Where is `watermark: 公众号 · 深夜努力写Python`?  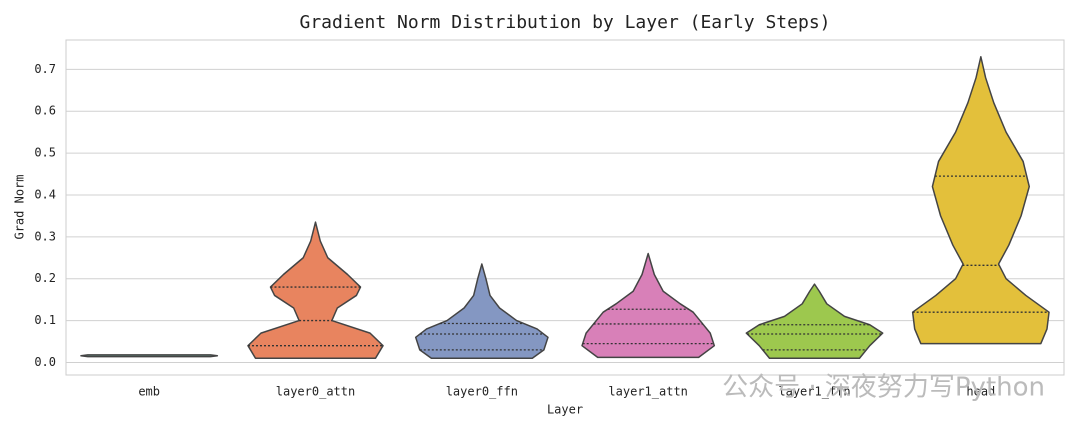 watermark: 公众号 · 深夜努力写Python is located at coordinates (883, 388).